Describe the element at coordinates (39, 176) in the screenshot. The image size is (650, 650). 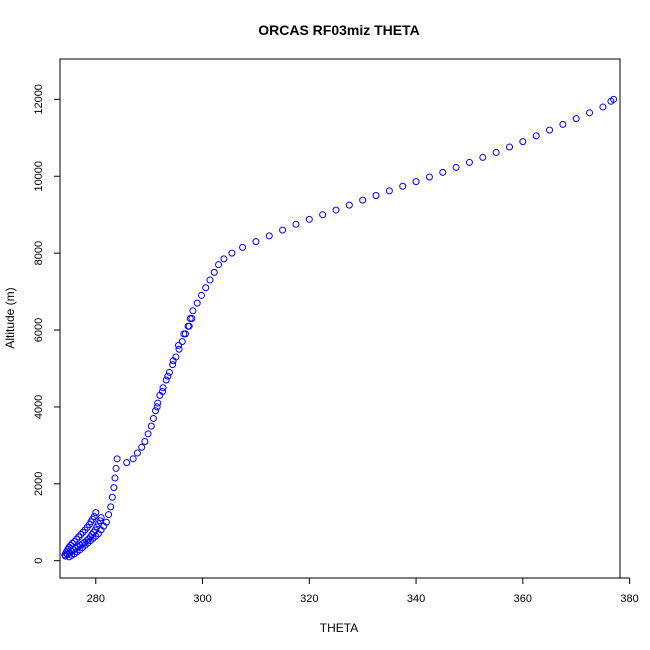
I see `y-tick-label: 10000` at that location.